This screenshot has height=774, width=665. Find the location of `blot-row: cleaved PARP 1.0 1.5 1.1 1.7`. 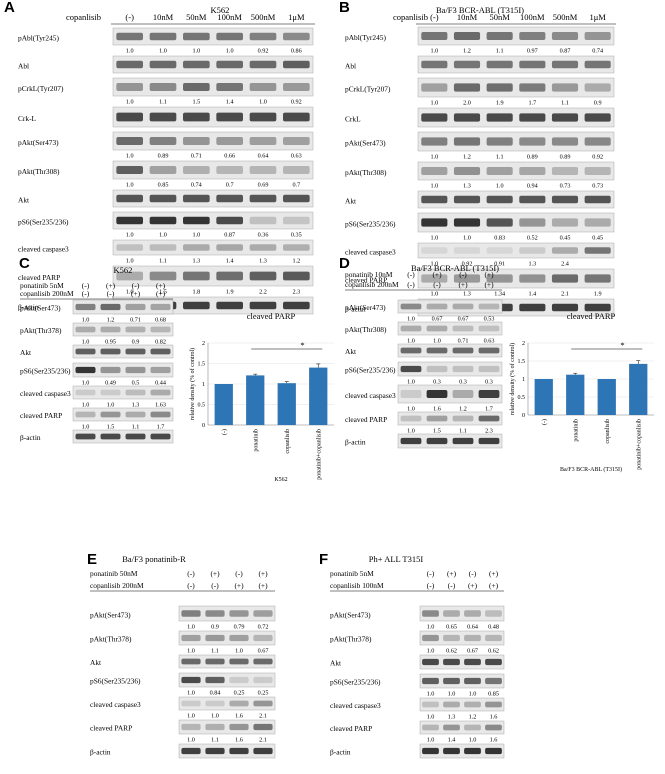

blot-row: cleaved PARP 1.0 1.5 1.1 1.7 is located at coordinates (97, 419).